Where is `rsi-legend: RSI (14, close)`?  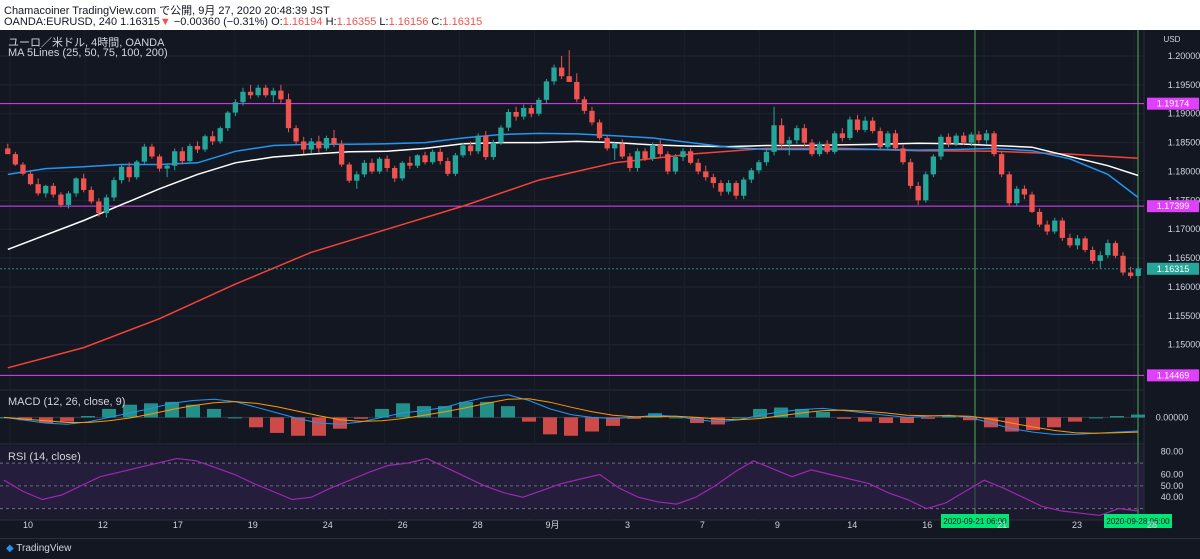
rsi-legend: RSI (14, close) is located at coordinates (44, 457).